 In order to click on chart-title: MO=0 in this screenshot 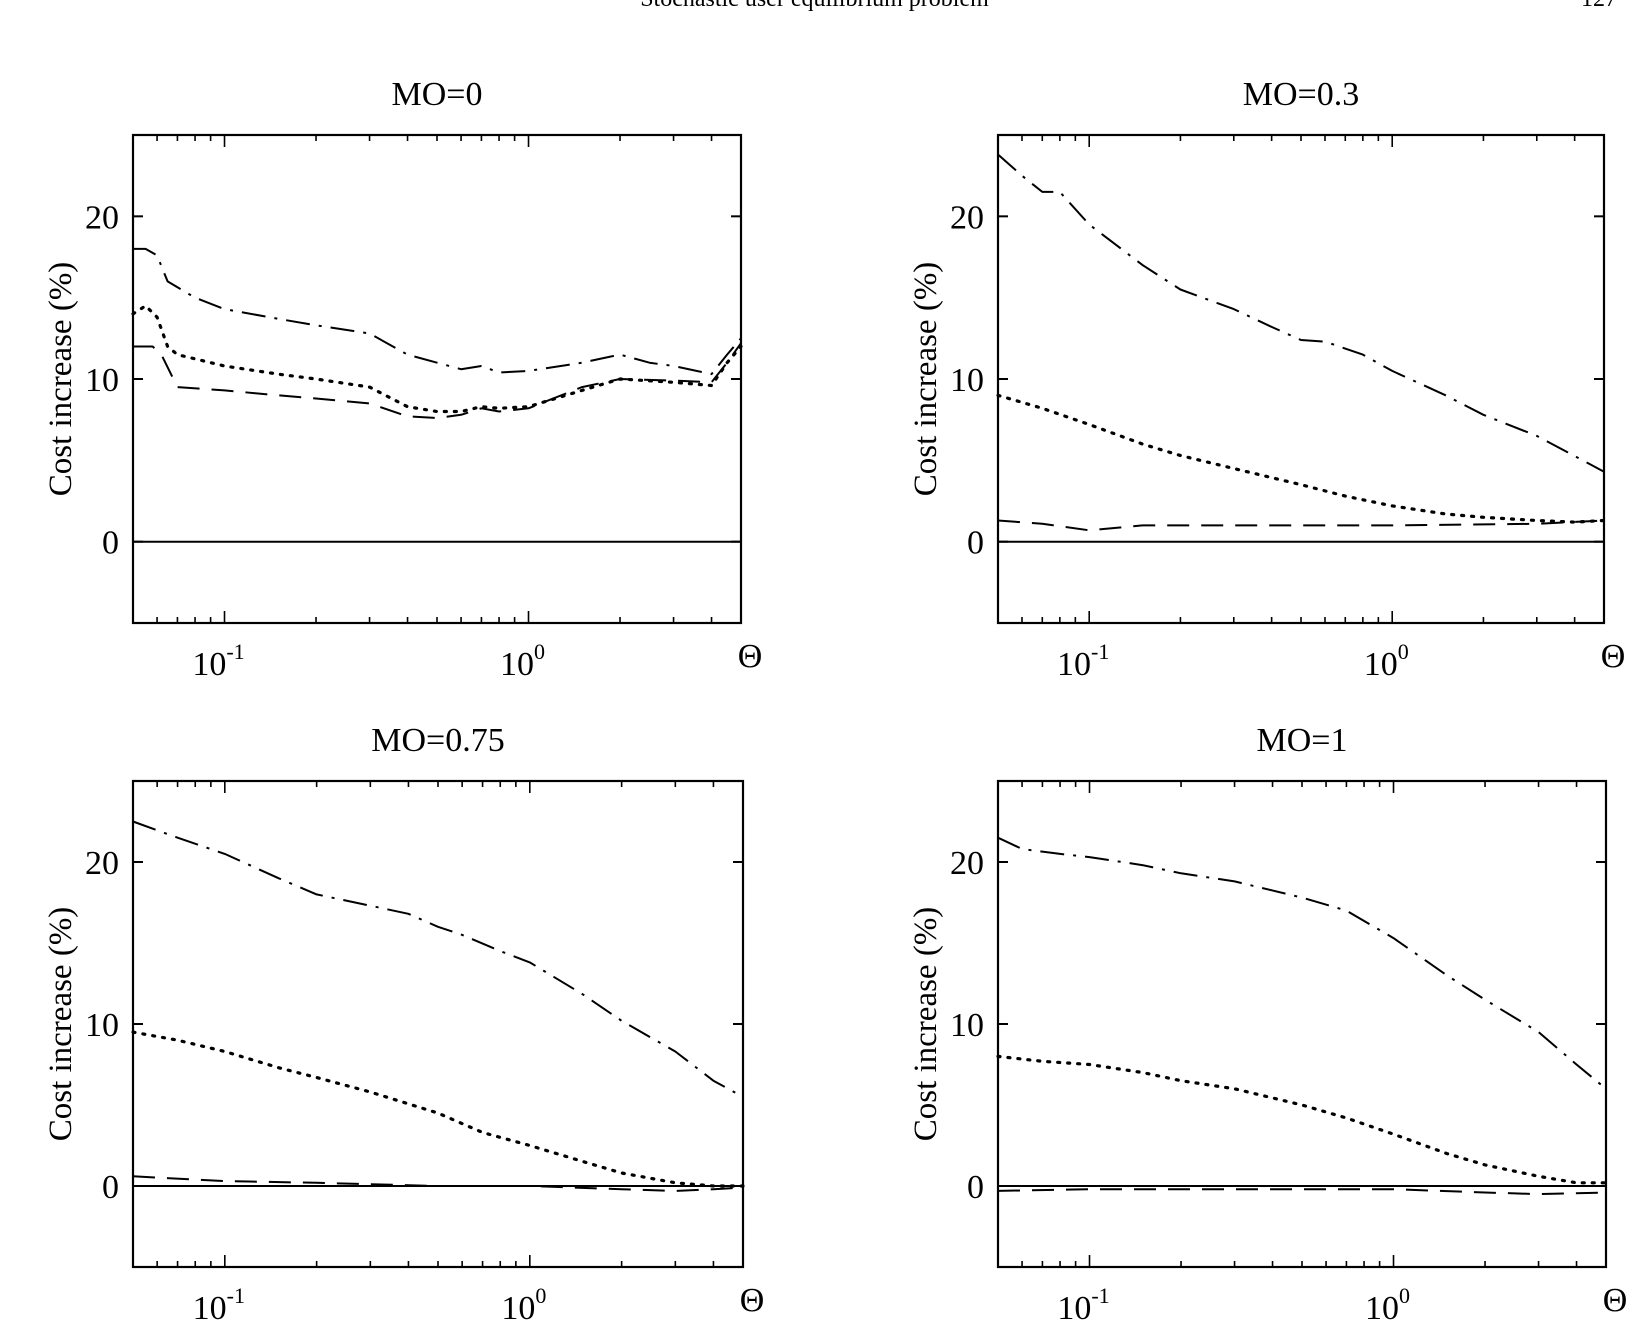, I will do `click(437, 94)`.